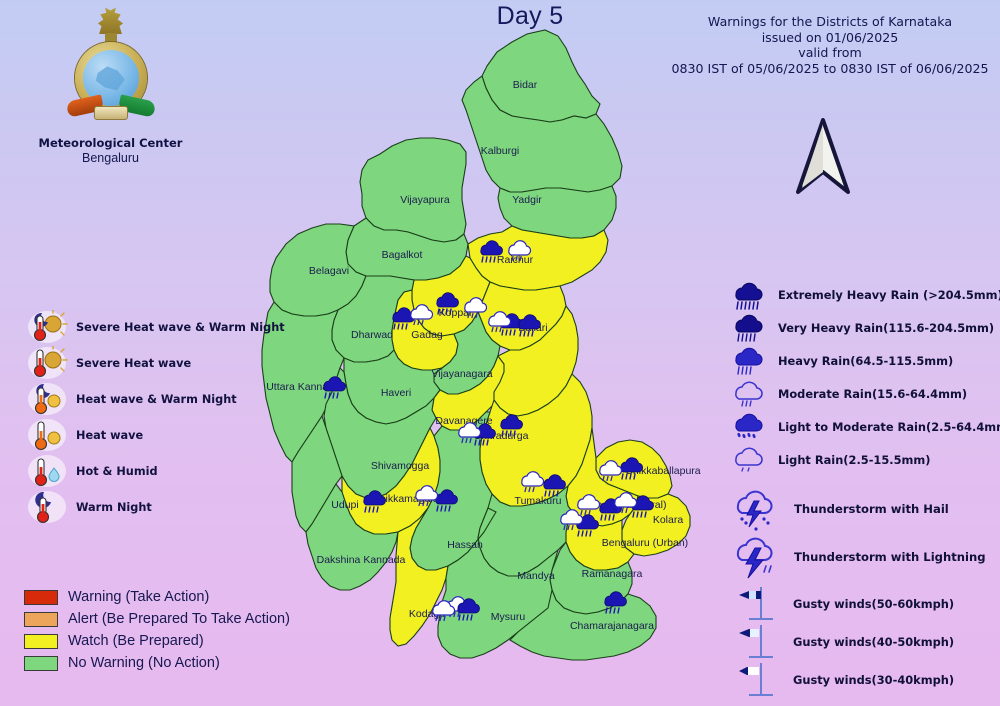  I want to click on issue-line-2: issued on 01/06/2025, so click(830, 37).